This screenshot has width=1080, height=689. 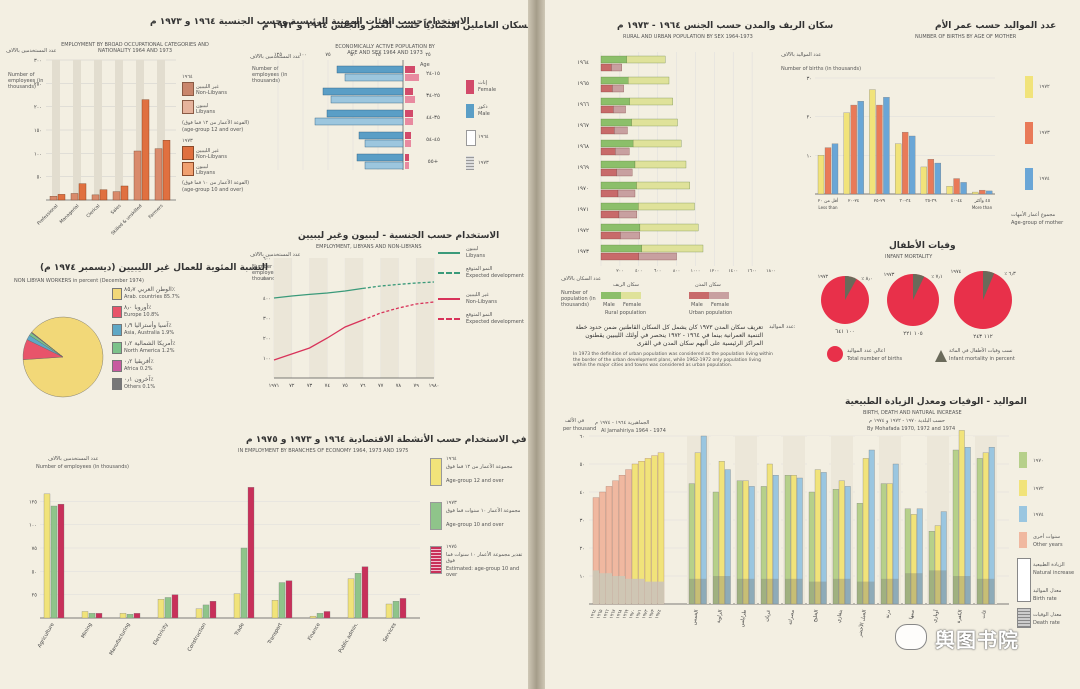 I want to click on econ-bar-male-1973, so click(x=367, y=99).